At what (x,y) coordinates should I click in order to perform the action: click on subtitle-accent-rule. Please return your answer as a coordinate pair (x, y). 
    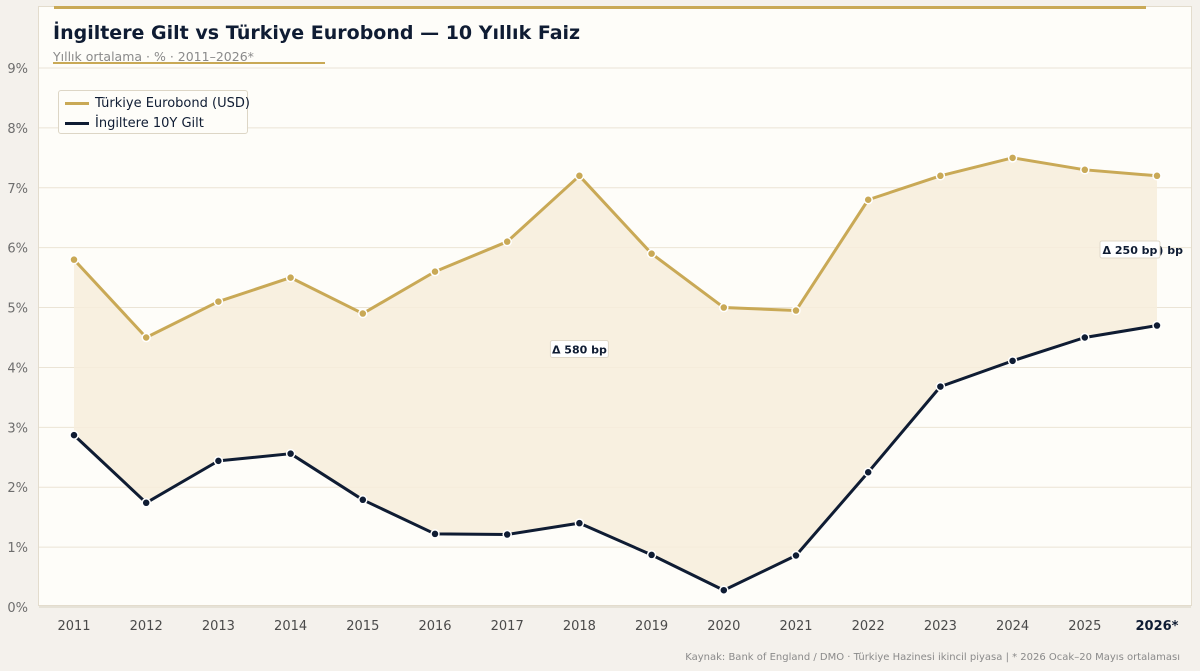
    Looking at the image, I should click on (189, 63).